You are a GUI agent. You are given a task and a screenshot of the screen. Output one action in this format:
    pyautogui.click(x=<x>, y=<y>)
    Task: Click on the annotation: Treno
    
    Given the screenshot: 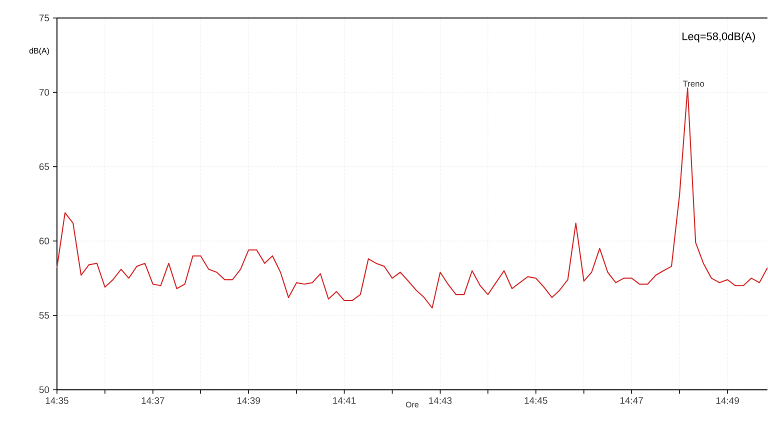 What is the action you would take?
    pyautogui.click(x=693, y=83)
    